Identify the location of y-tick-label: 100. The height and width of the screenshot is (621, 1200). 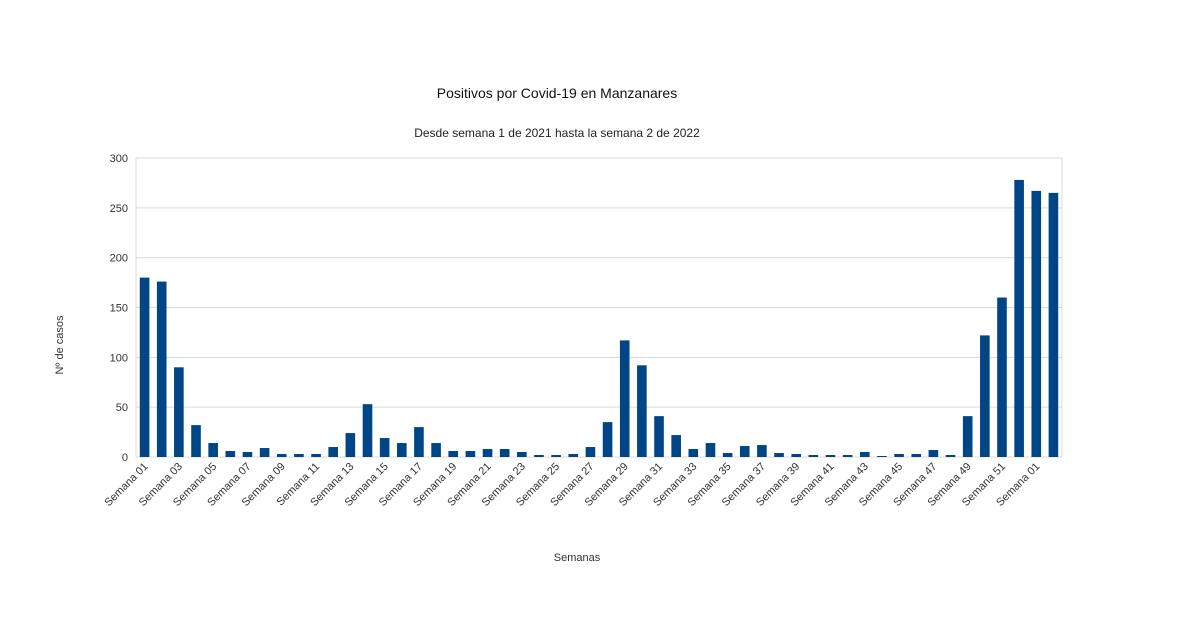
(119, 358).